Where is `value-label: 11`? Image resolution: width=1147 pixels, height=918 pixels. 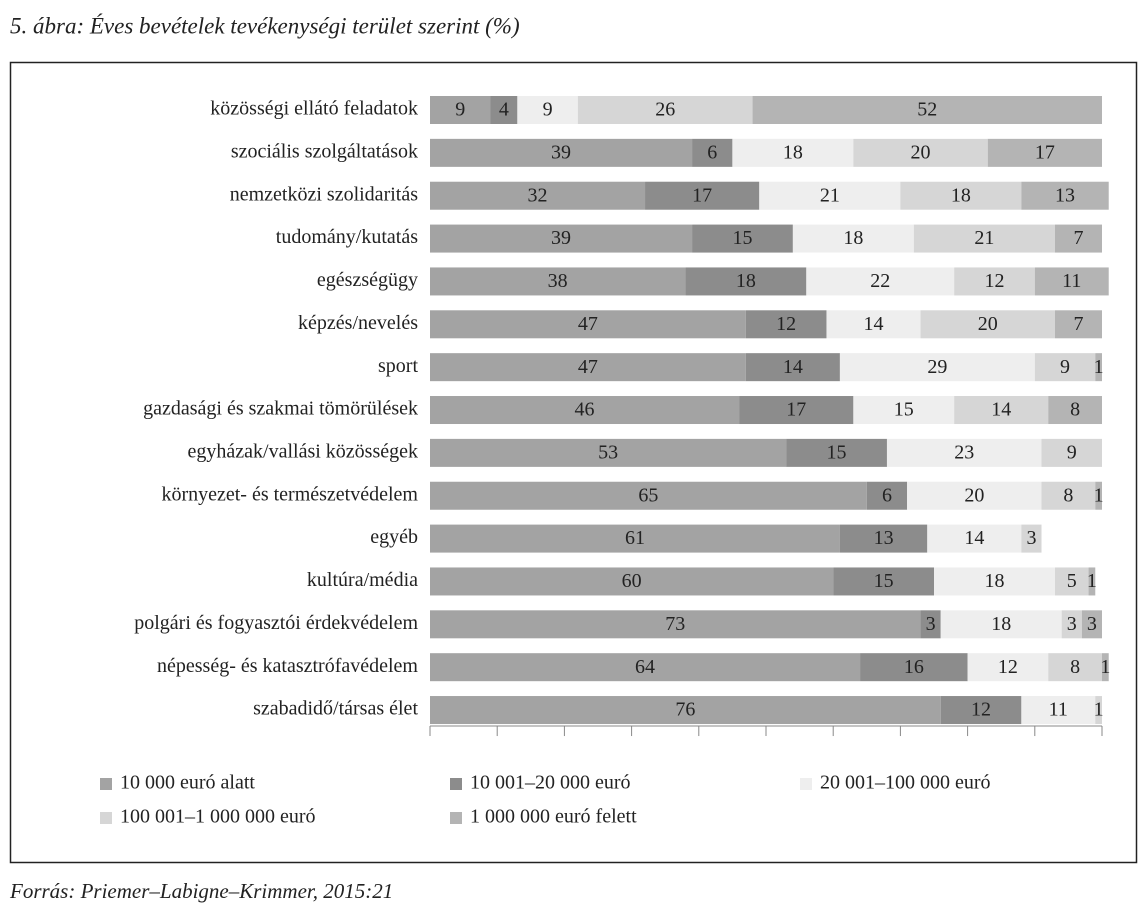 value-label: 11 is located at coordinates (1058, 710).